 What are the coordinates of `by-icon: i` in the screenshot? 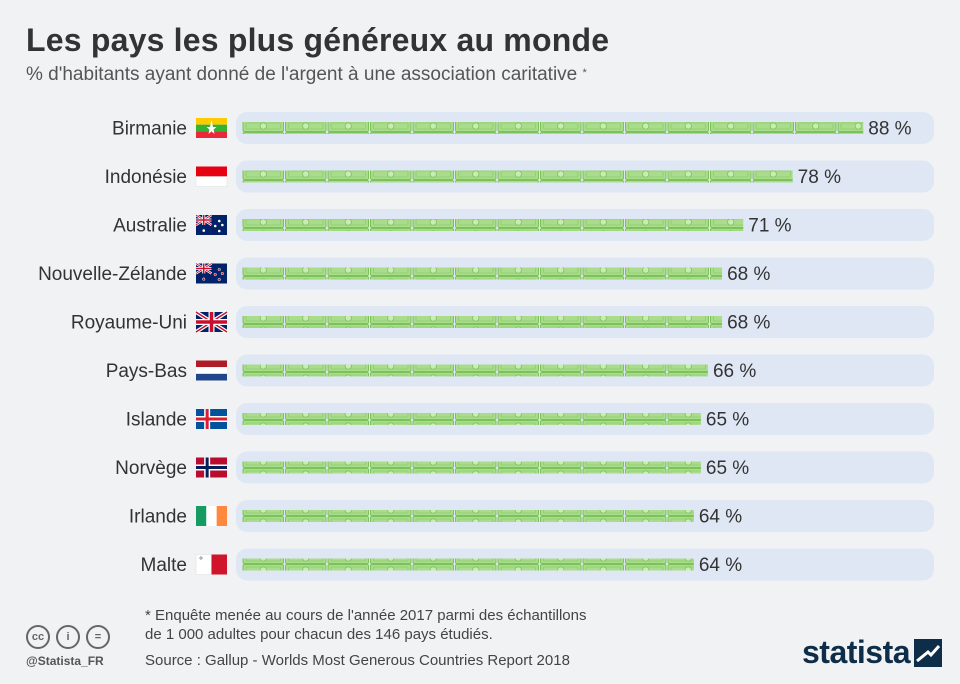 It's located at (68, 637).